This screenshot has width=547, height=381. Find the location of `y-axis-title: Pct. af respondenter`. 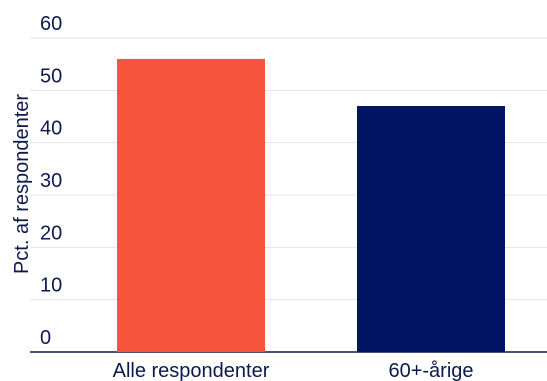

y-axis-title: Pct. af respondenter is located at coordinates (22, 184).